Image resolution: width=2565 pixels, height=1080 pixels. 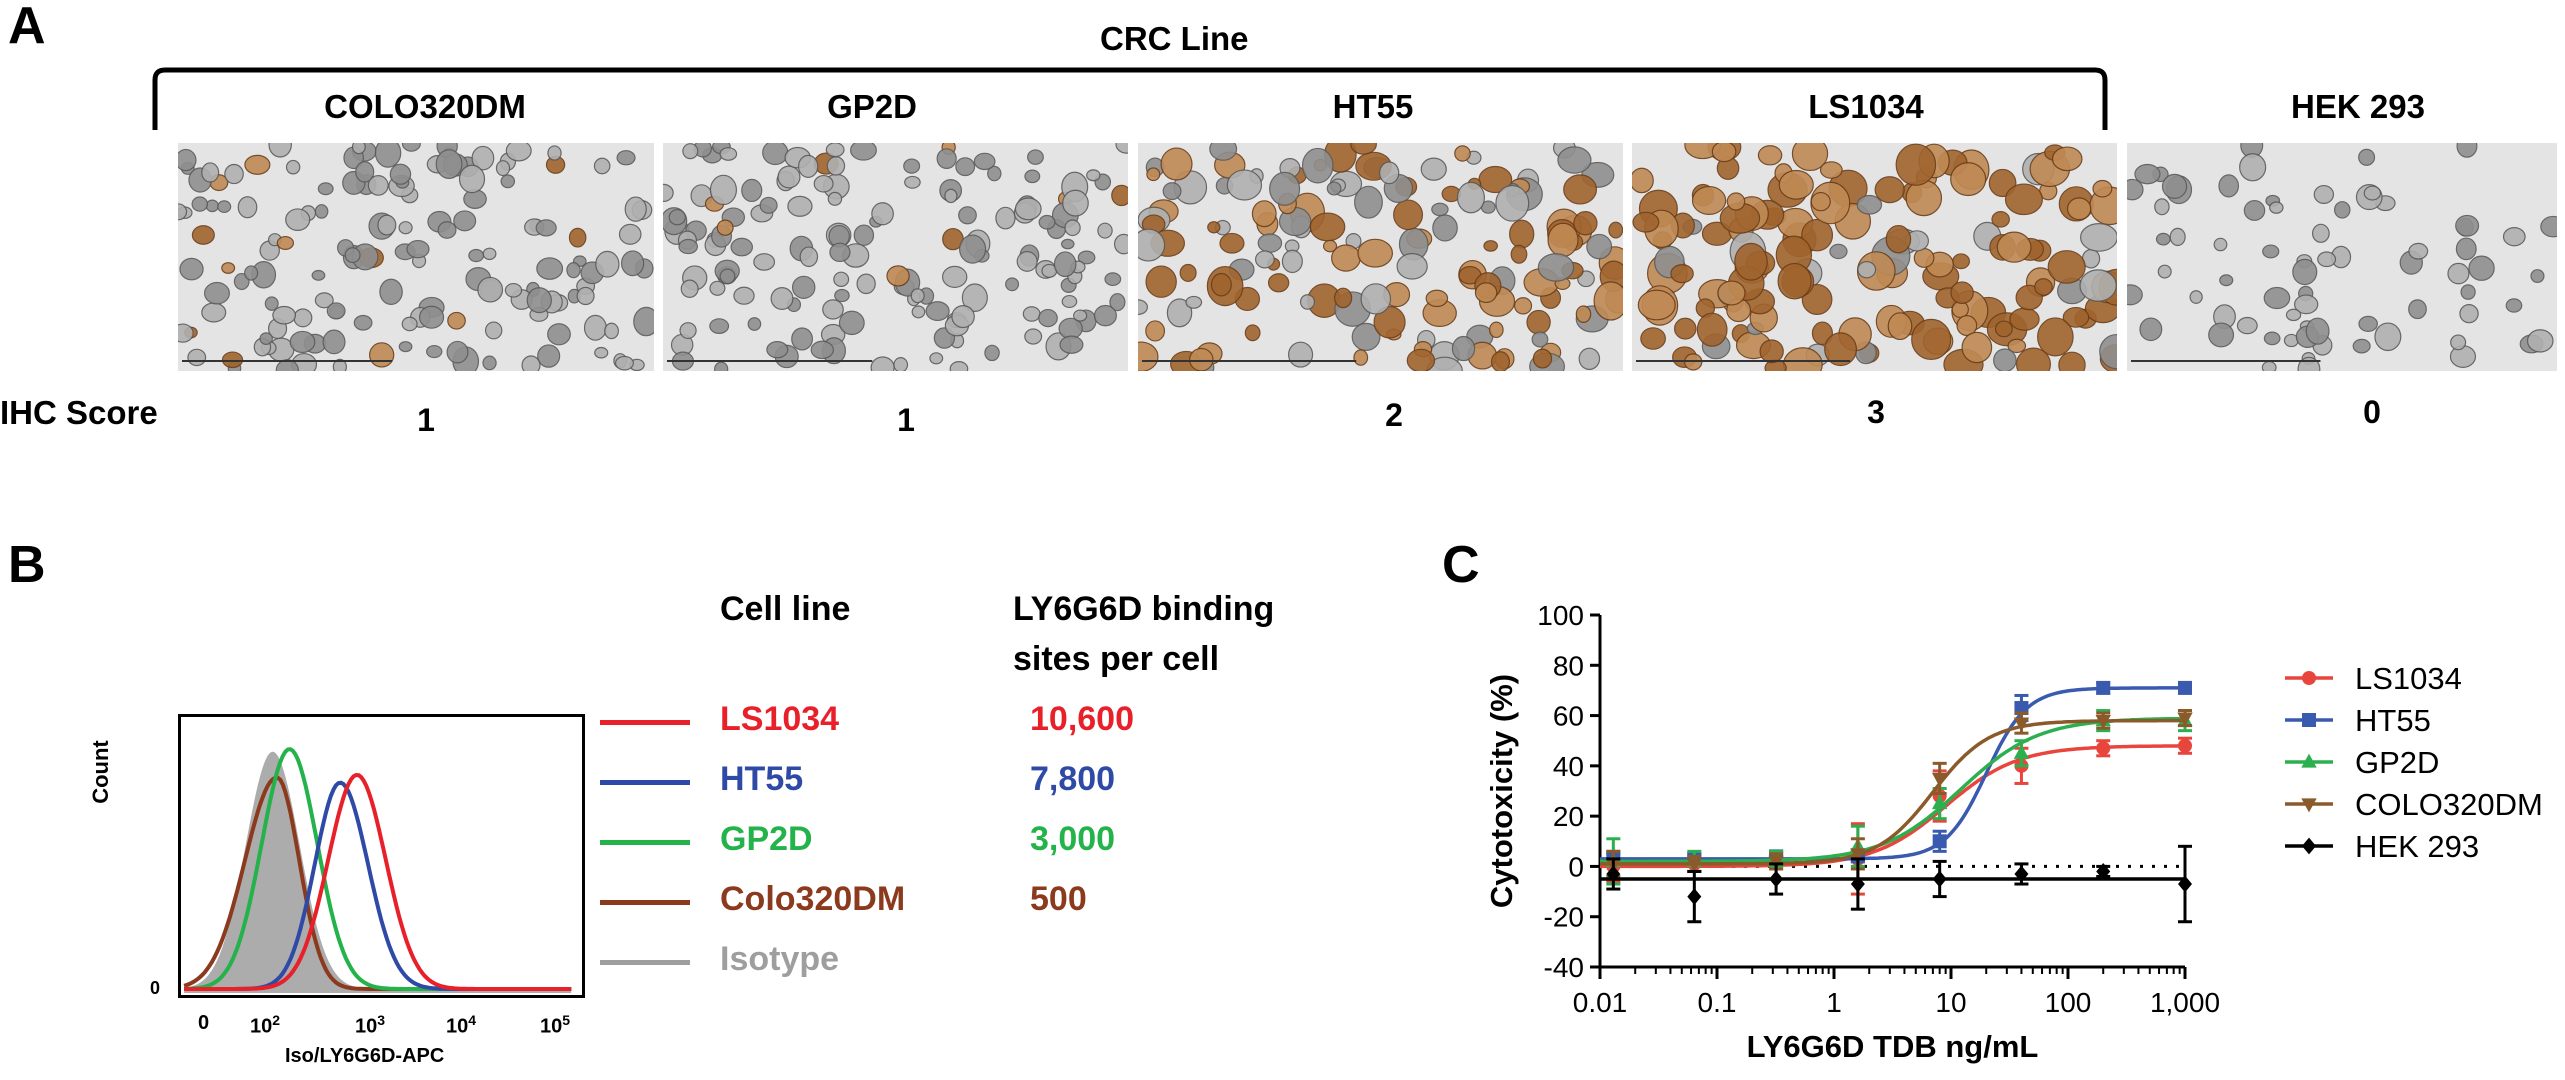 What do you see at coordinates (1082, 719) in the screenshot?
I see `table-sites-ls1034: 10,600` at bounding box center [1082, 719].